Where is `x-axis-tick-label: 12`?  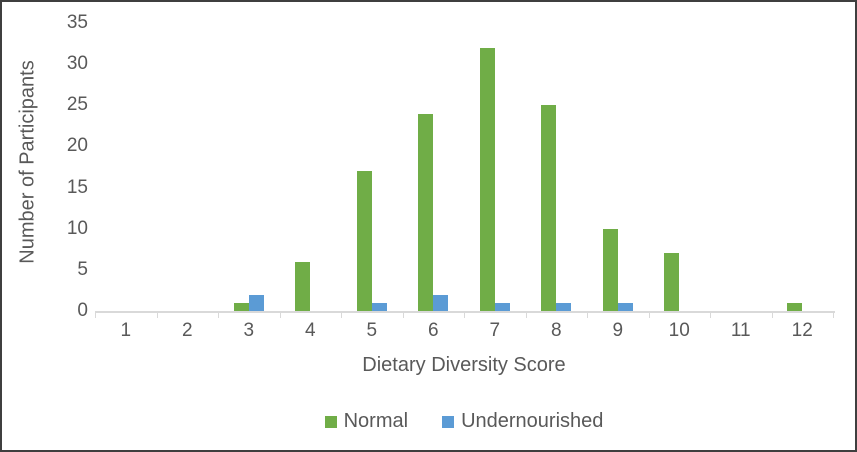 x-axis-tick-label: 12 is located at coordinates (802, 330).